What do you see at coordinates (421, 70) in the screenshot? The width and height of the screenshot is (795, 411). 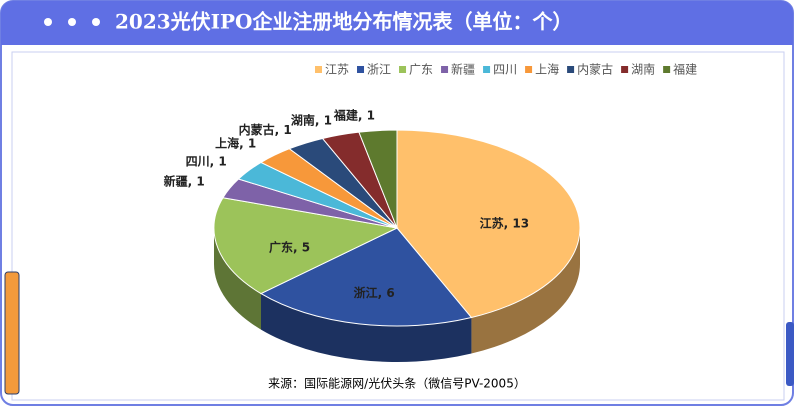 I see `legend-label: 广东` at bounding box center [421, 70].